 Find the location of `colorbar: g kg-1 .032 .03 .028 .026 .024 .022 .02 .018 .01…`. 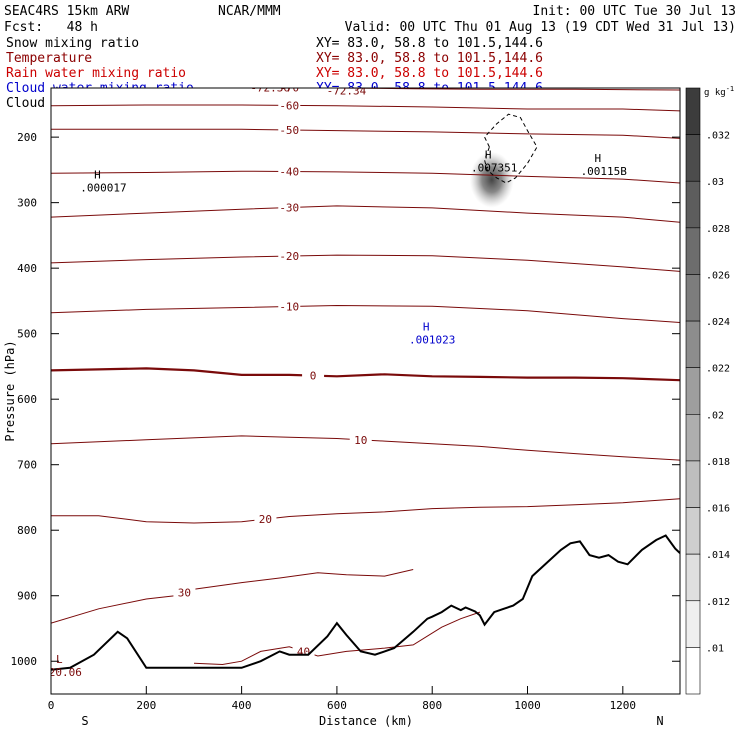

colorbar: g kg-1 .032 .03 .028 .026 .024 .022 .02 .018 .01… is located at coordinates (709, 390).